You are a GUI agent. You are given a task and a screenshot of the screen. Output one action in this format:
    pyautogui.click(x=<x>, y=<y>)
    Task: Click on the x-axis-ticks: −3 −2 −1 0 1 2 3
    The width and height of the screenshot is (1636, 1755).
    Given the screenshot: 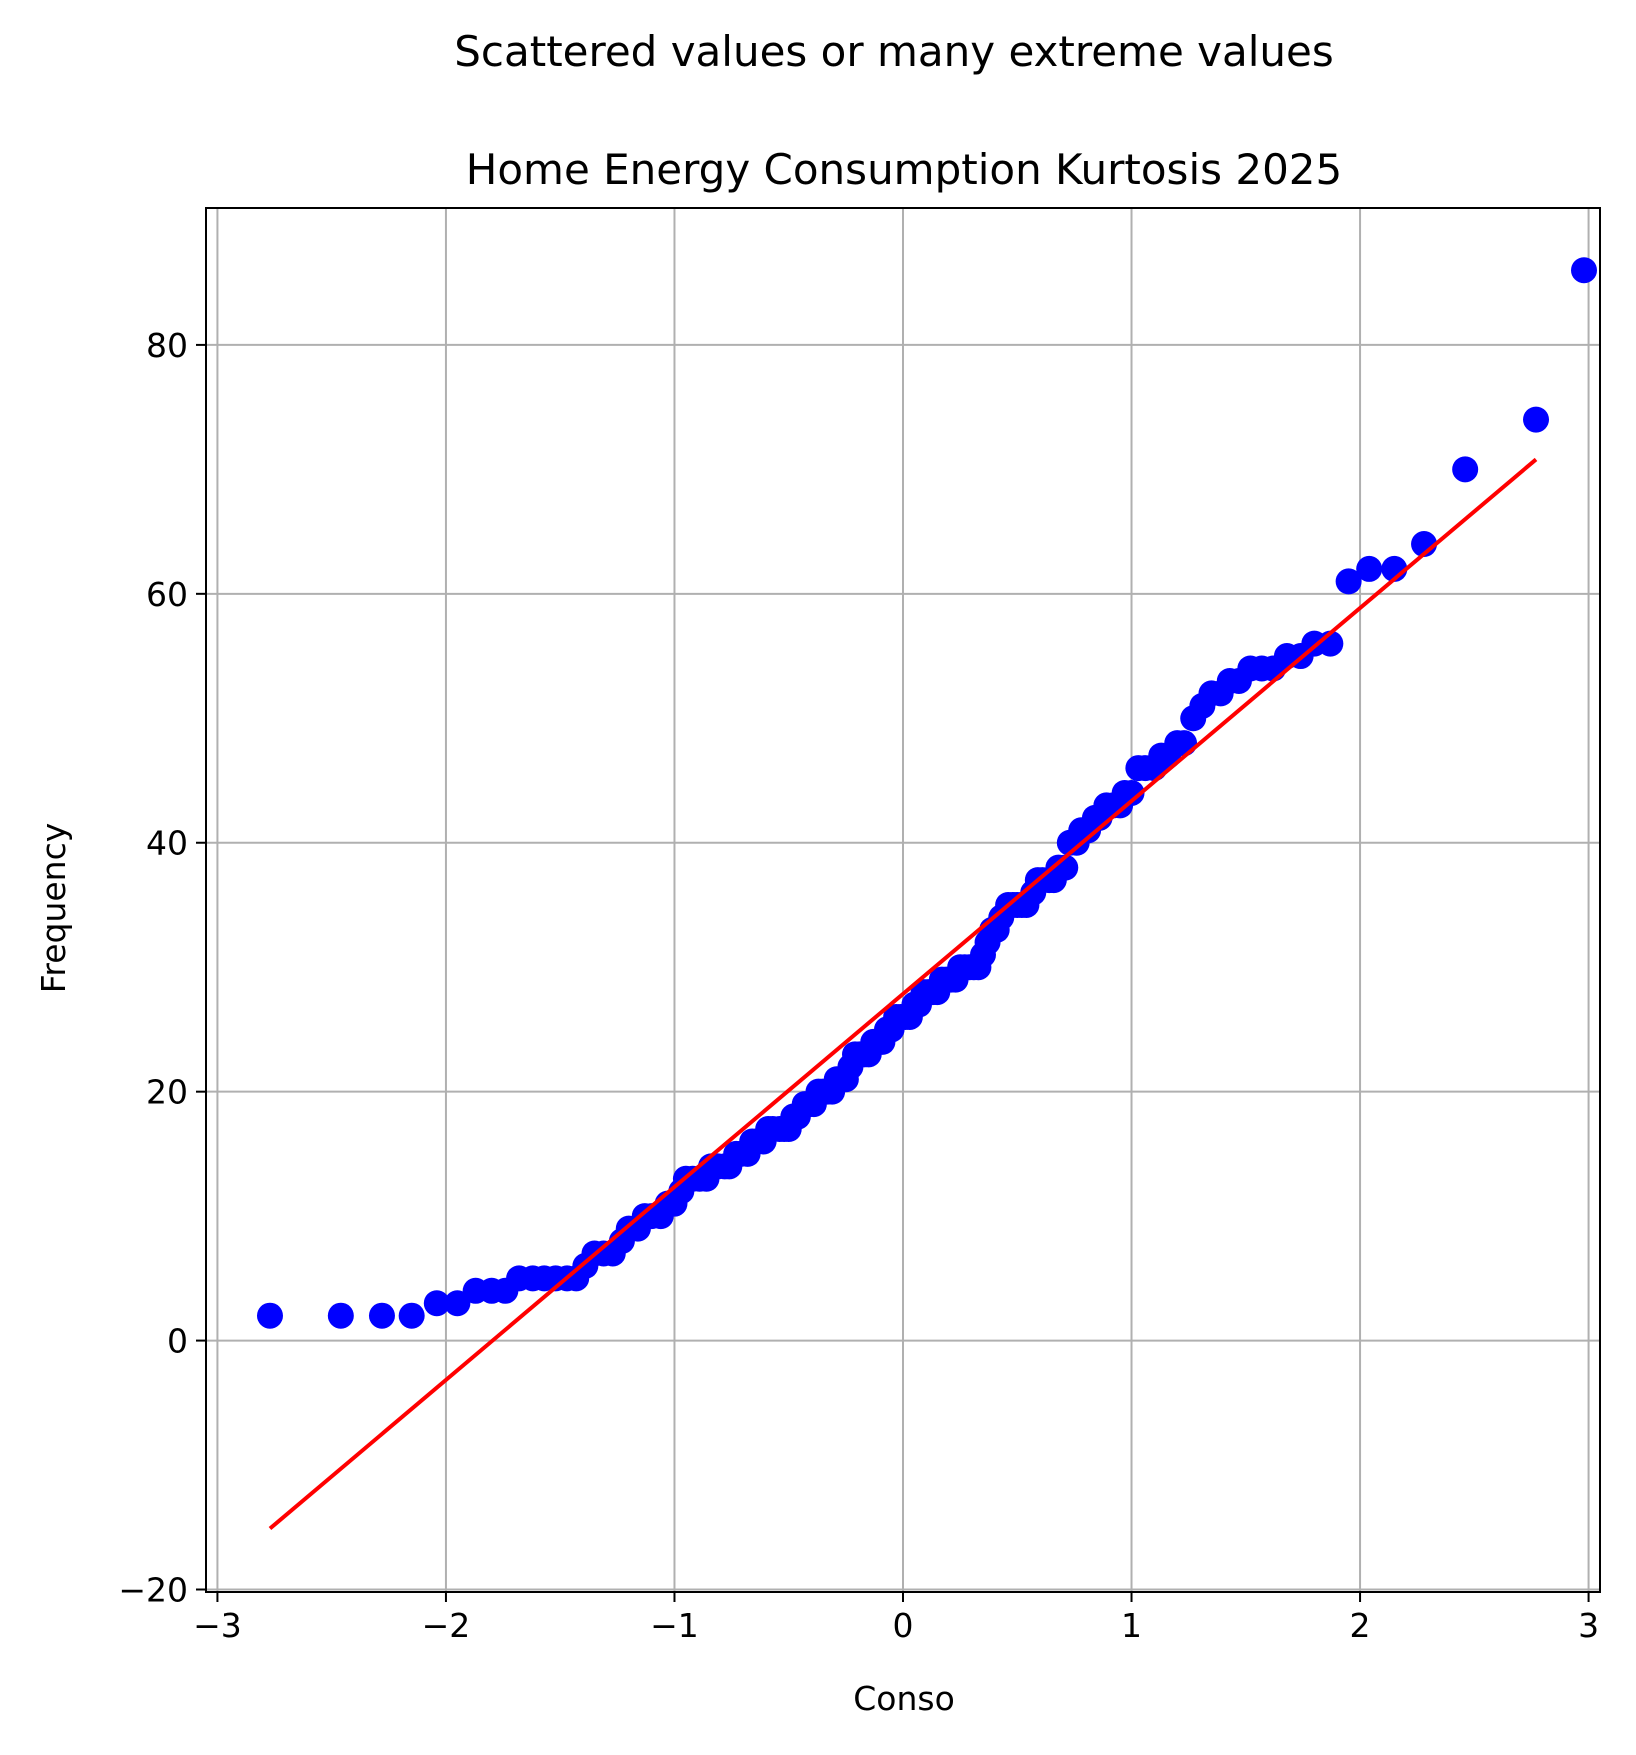 What is the action you would take?
    pyautogui.click(x=896, y=1618)
    